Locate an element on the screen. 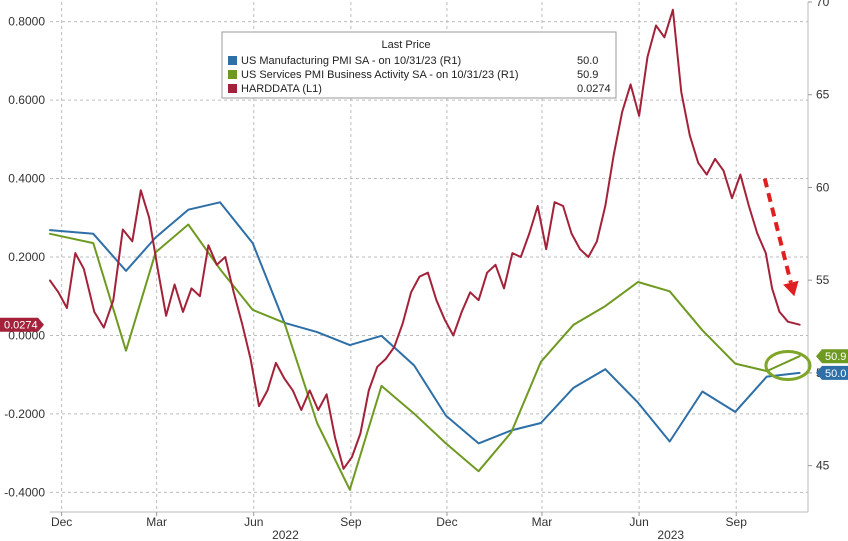 This screenshot has height=541, width=848. legend-box is located at coordinates (419, 65).